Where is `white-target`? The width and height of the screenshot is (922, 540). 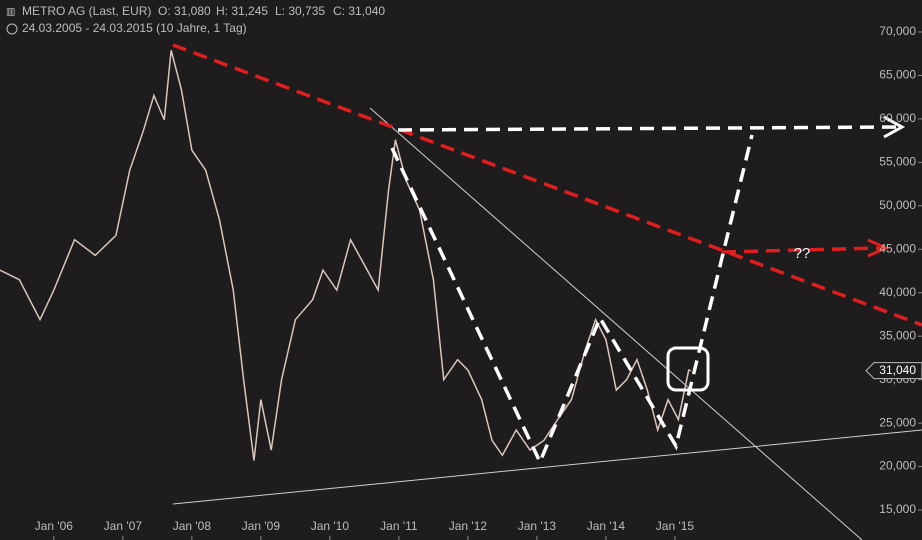
white-target is located at coordinates (649, 128).